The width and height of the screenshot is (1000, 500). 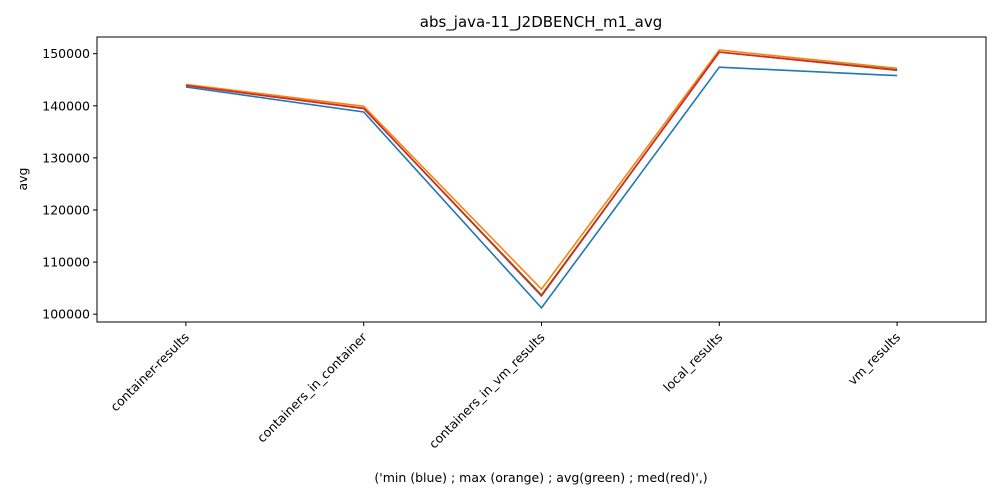 I want to click on y-tick-label-110000: 110000, so click(x=66, y=262).